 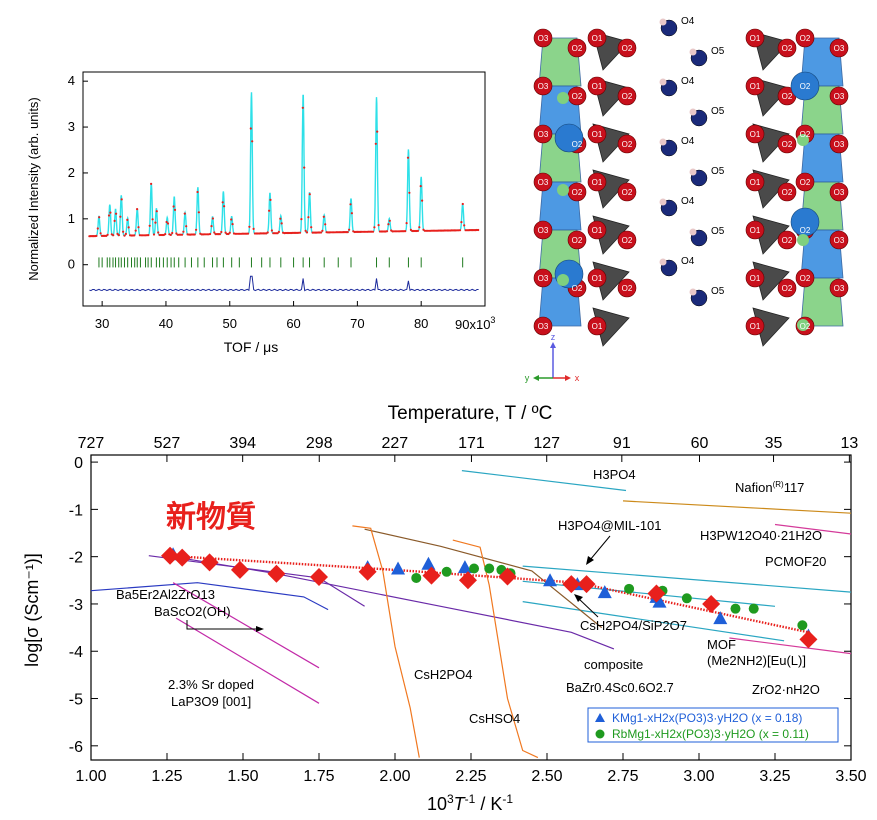 I want to click on arr-top-tick-label: 91, so click(x=622, y=443).